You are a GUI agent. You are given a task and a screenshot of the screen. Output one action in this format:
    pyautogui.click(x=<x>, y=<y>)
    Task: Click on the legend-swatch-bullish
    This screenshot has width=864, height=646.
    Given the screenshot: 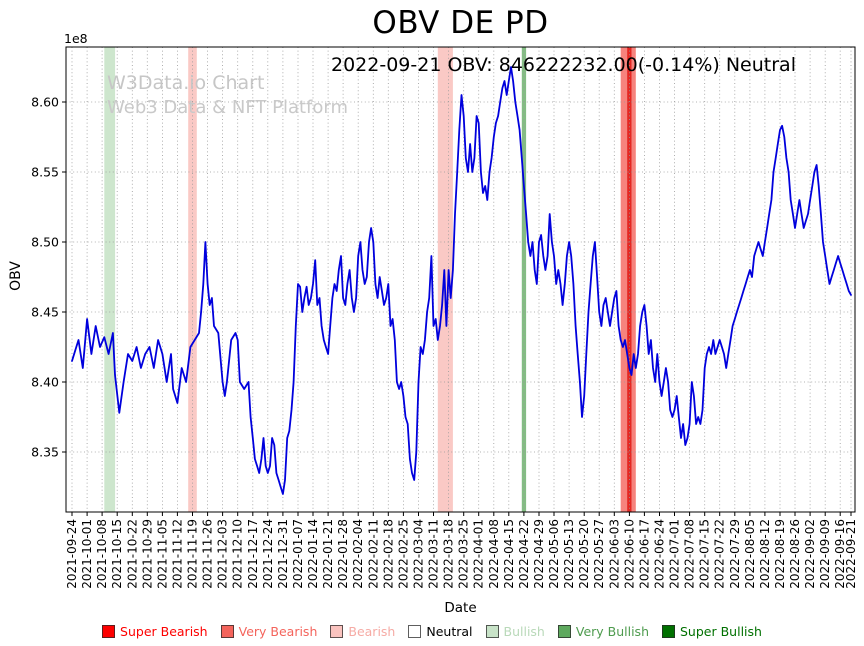 What is the action you would take?
    pyautogui.click(x=492, y=631)
    